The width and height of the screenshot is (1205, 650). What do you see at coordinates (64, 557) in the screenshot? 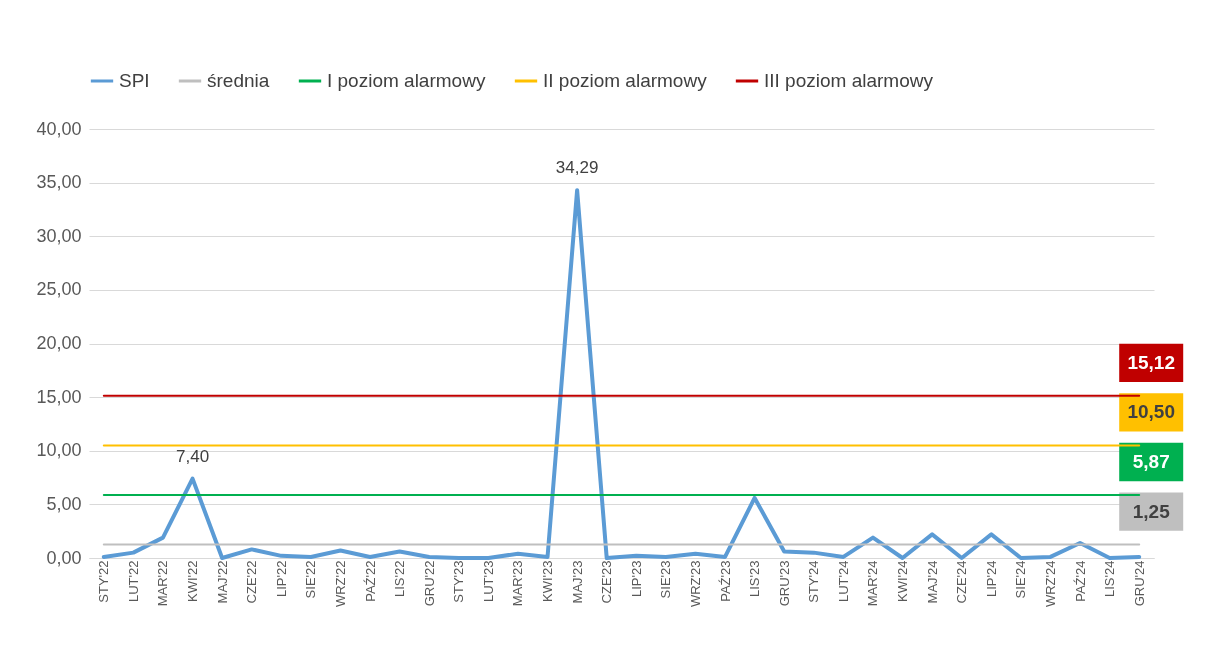
I see `y-tick-label: 0,00` at bounding box center [64, 557].